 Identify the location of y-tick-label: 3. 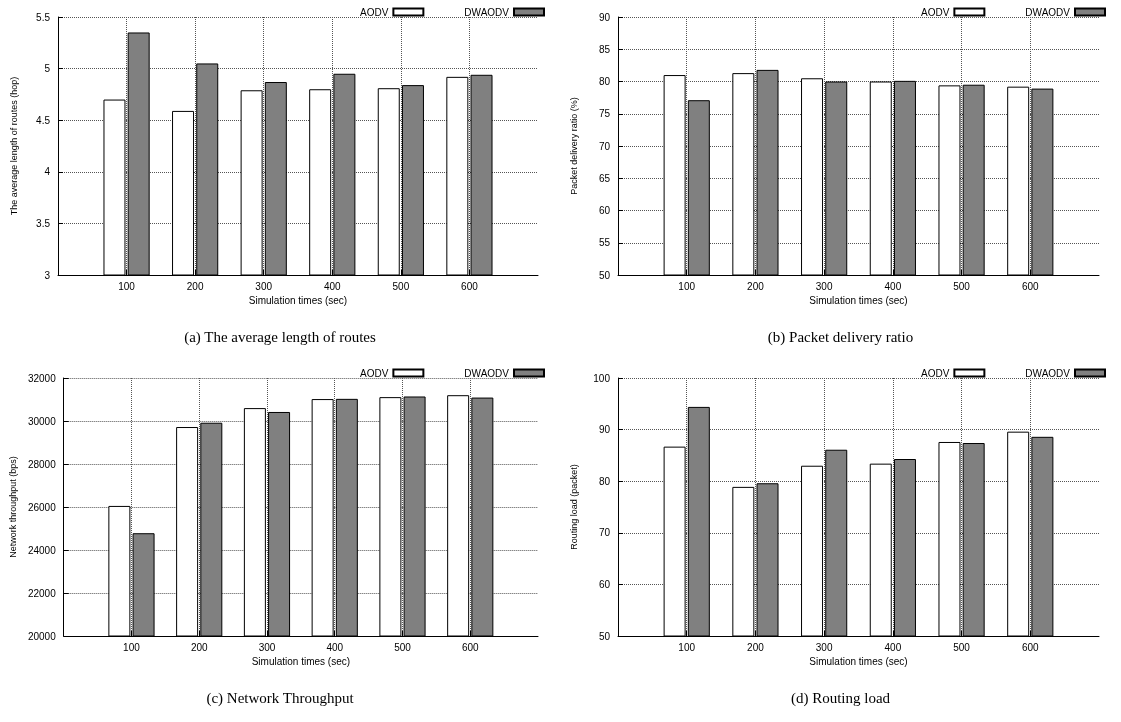
(47, 275).